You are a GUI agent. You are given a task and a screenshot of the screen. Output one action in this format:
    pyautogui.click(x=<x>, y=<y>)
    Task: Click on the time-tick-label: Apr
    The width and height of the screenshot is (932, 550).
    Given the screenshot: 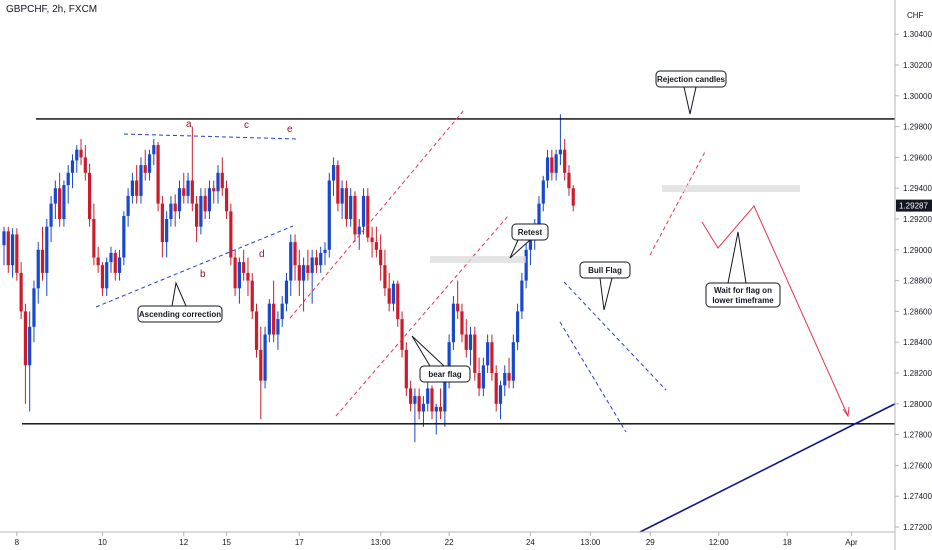 What is the action you would take?
    pyautogui.click(x=851, y=542)
    